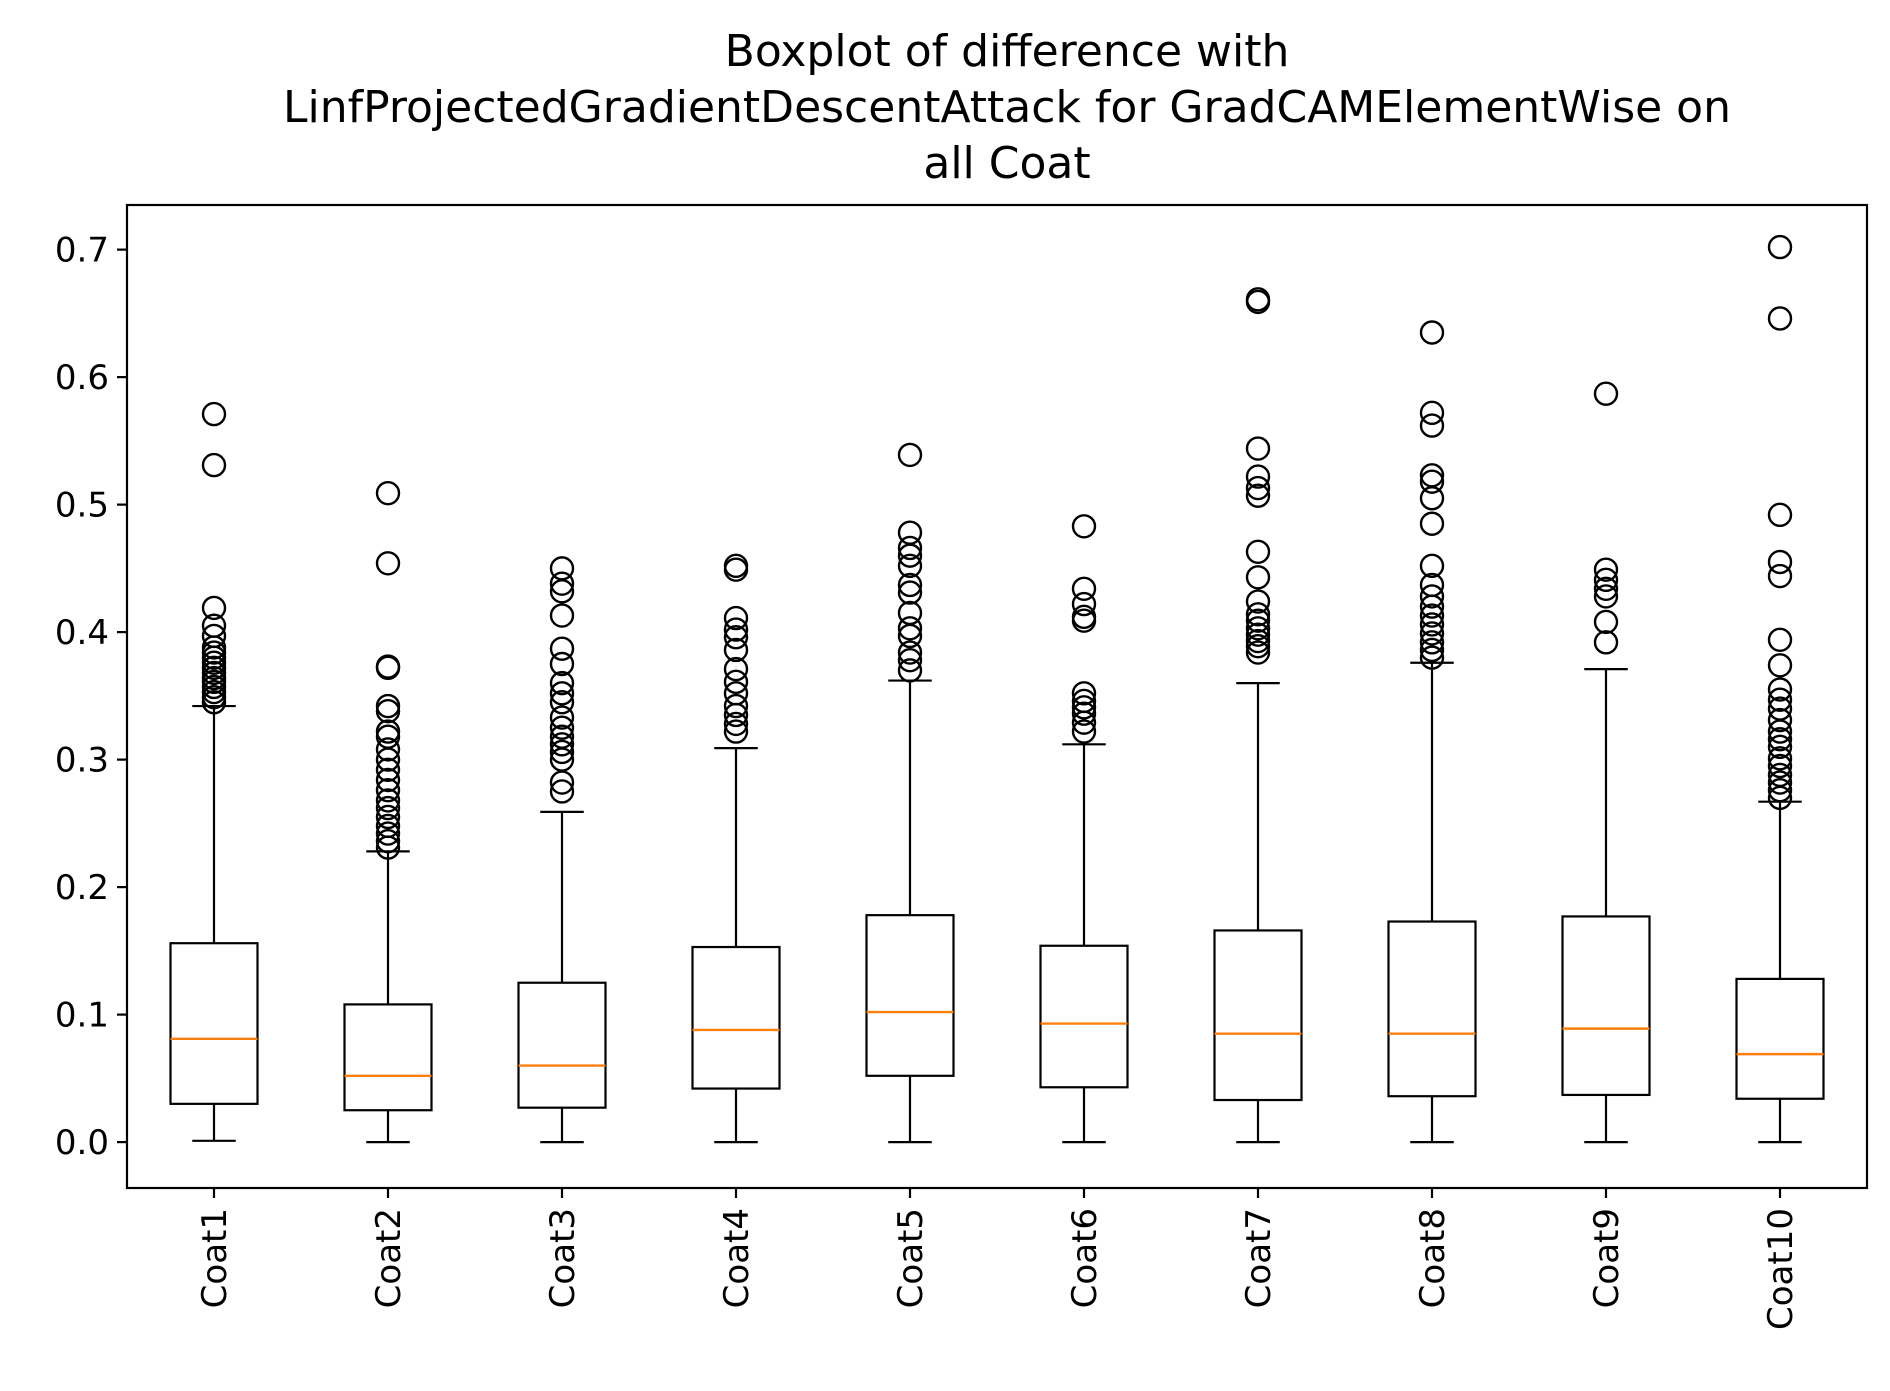  What do you see at coordinates (82, 888) in the screenshot?
I see `y-tick-label: 0.2` at bounding box center [82, 888].